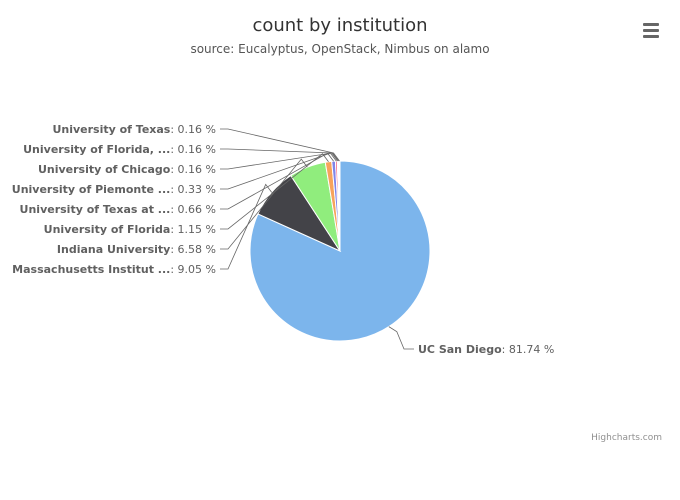  Describe the element at coordinates (340, 25) in the screenshot. I see `chart-title: count by institution` at that location.